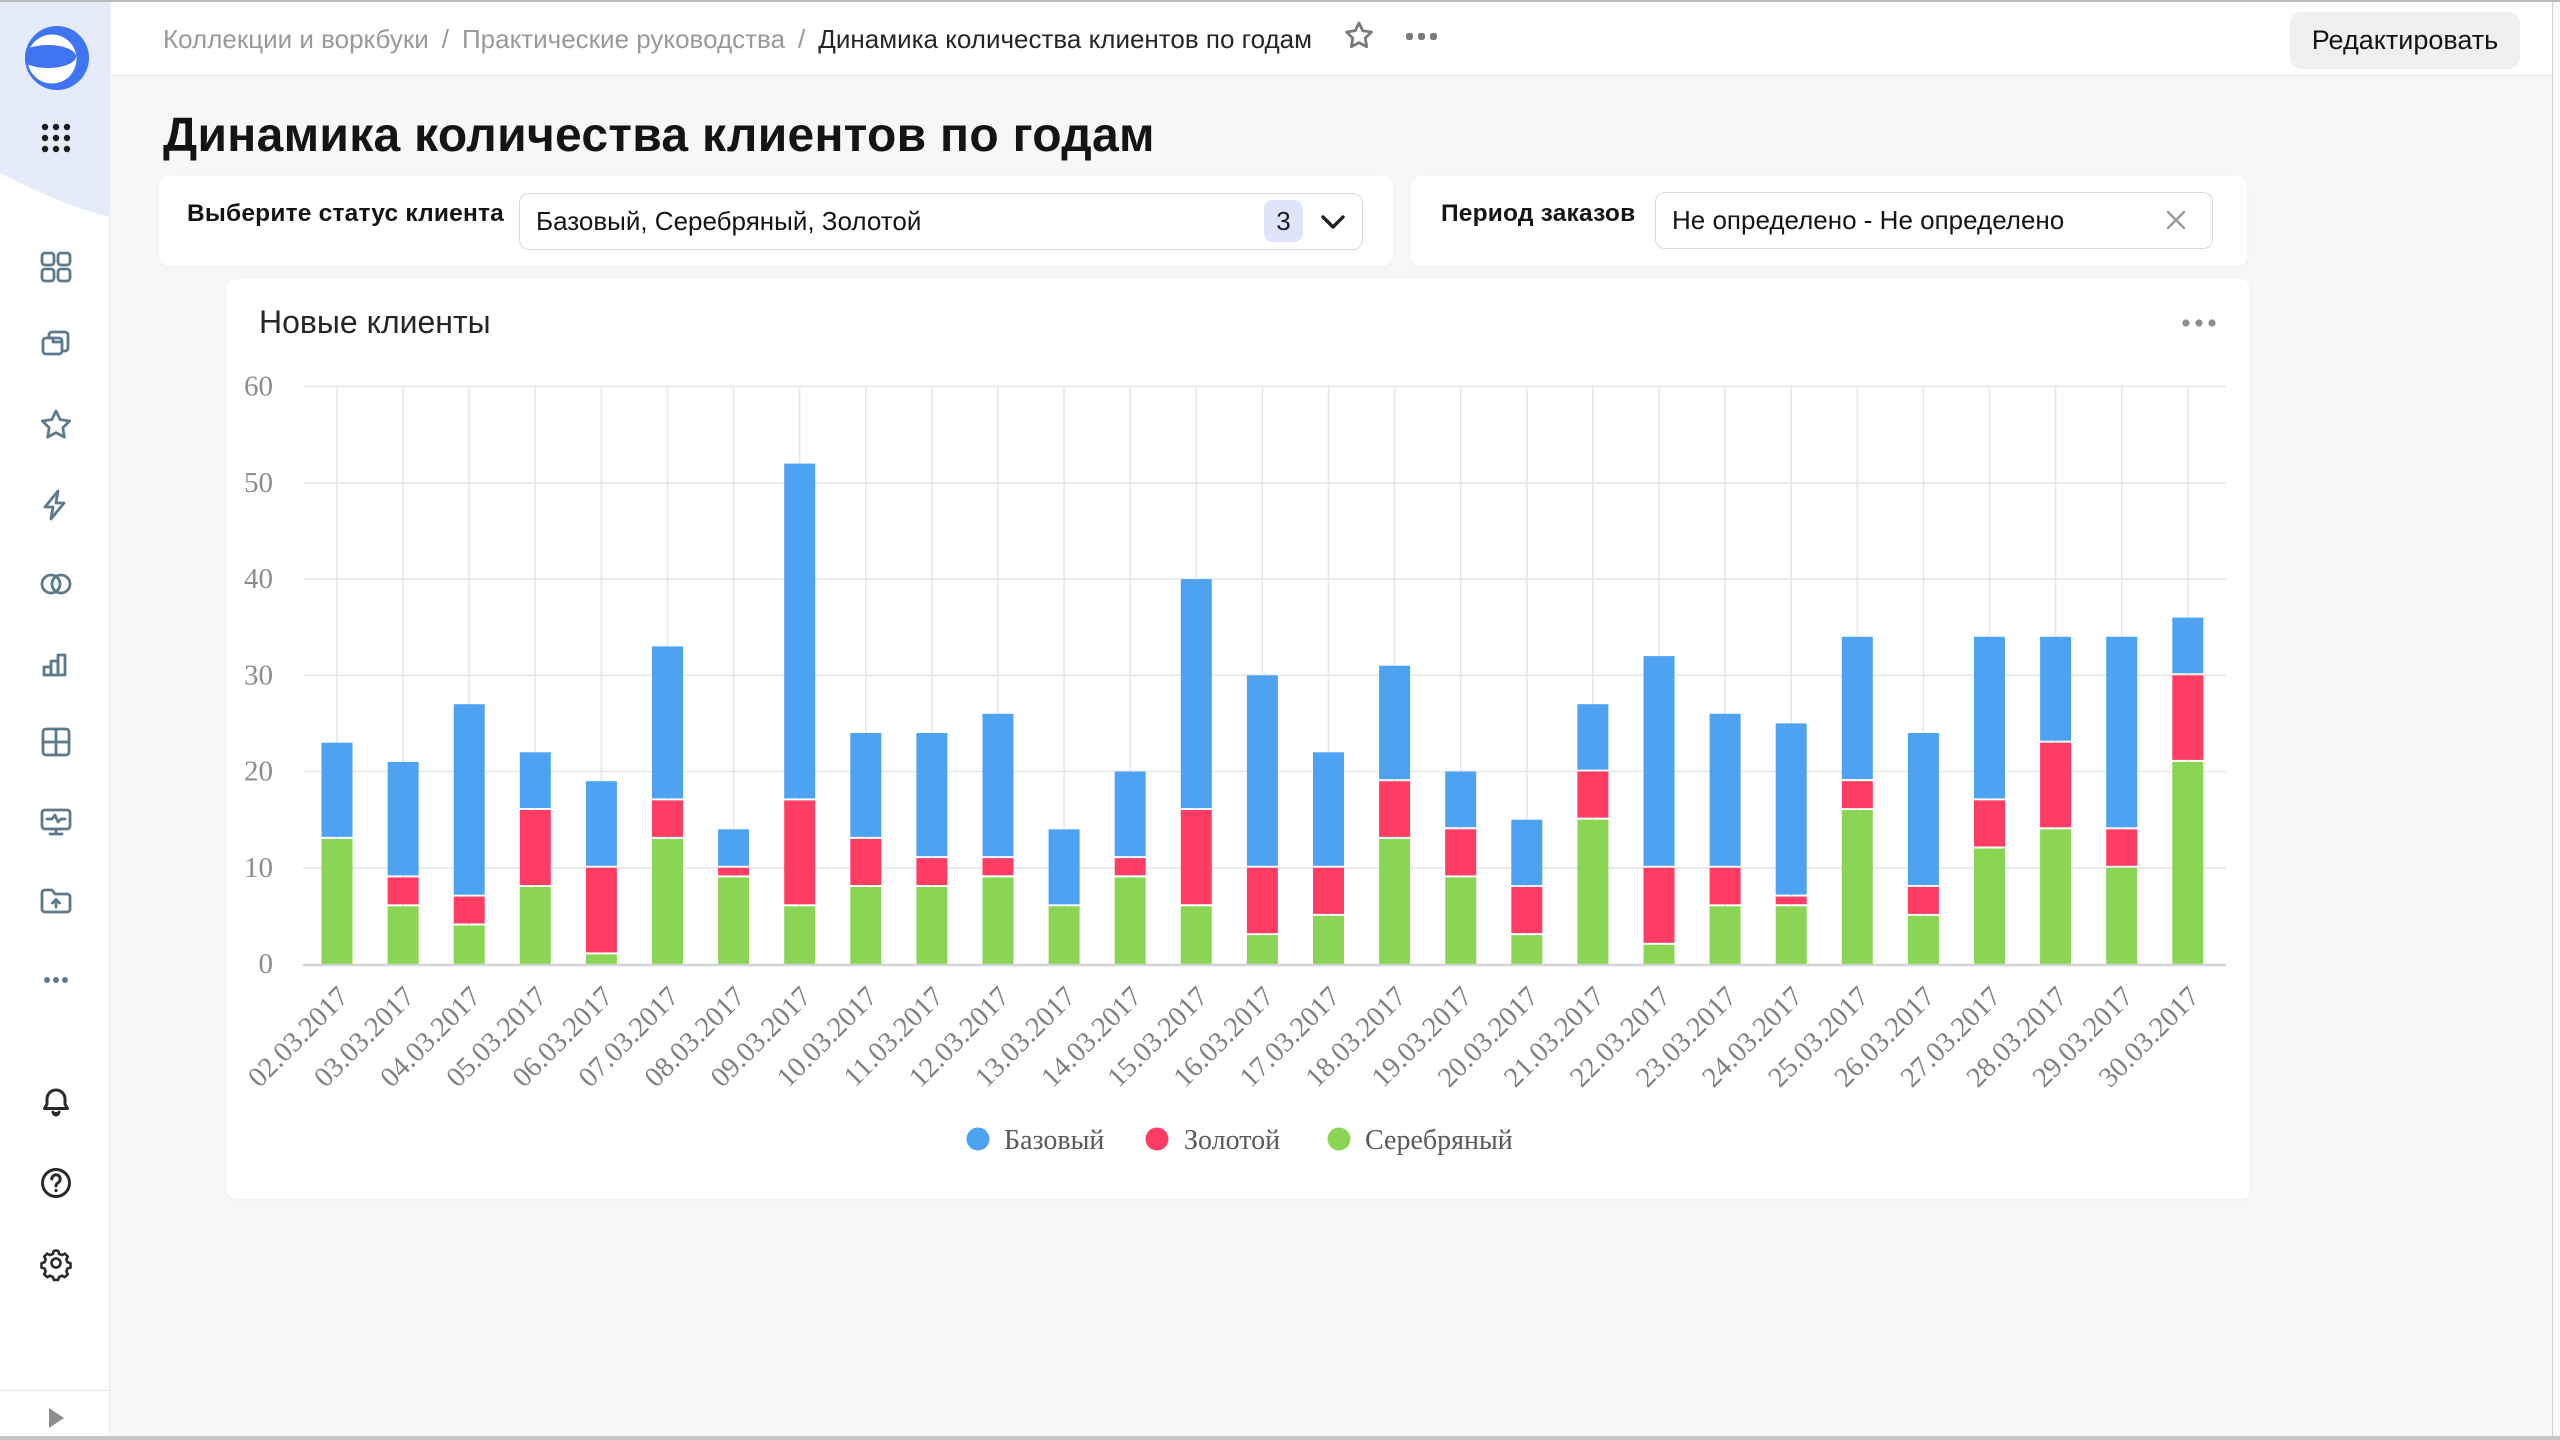  Describe the element at coordinates (1439, 1140) in the screenshot. I see `svg-text: Серебряный` at that location.